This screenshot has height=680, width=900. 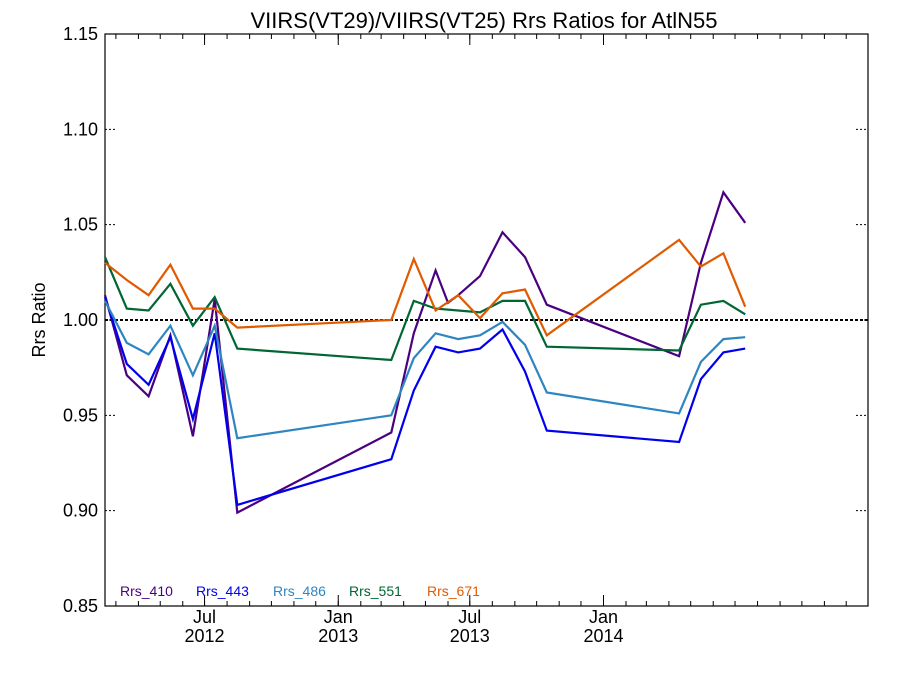 I want to click on legend-entry: Rrs_486, so click(x=299, y=591).